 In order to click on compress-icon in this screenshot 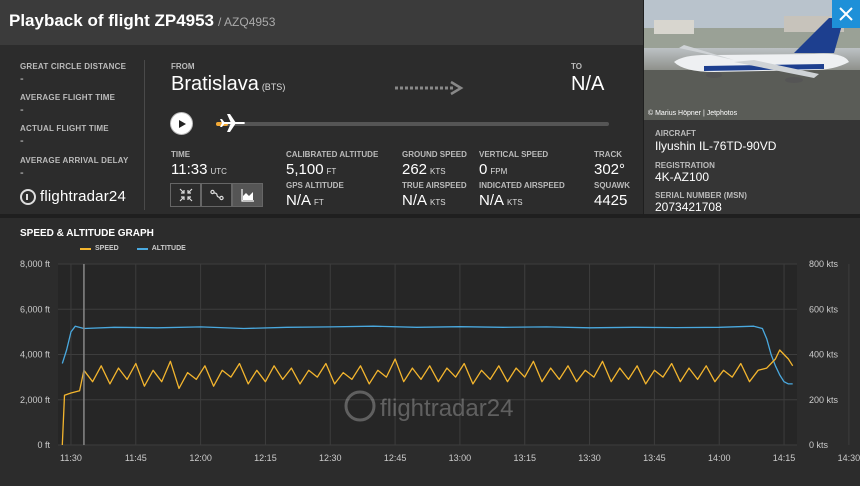, I will do `click(185, 195)`.